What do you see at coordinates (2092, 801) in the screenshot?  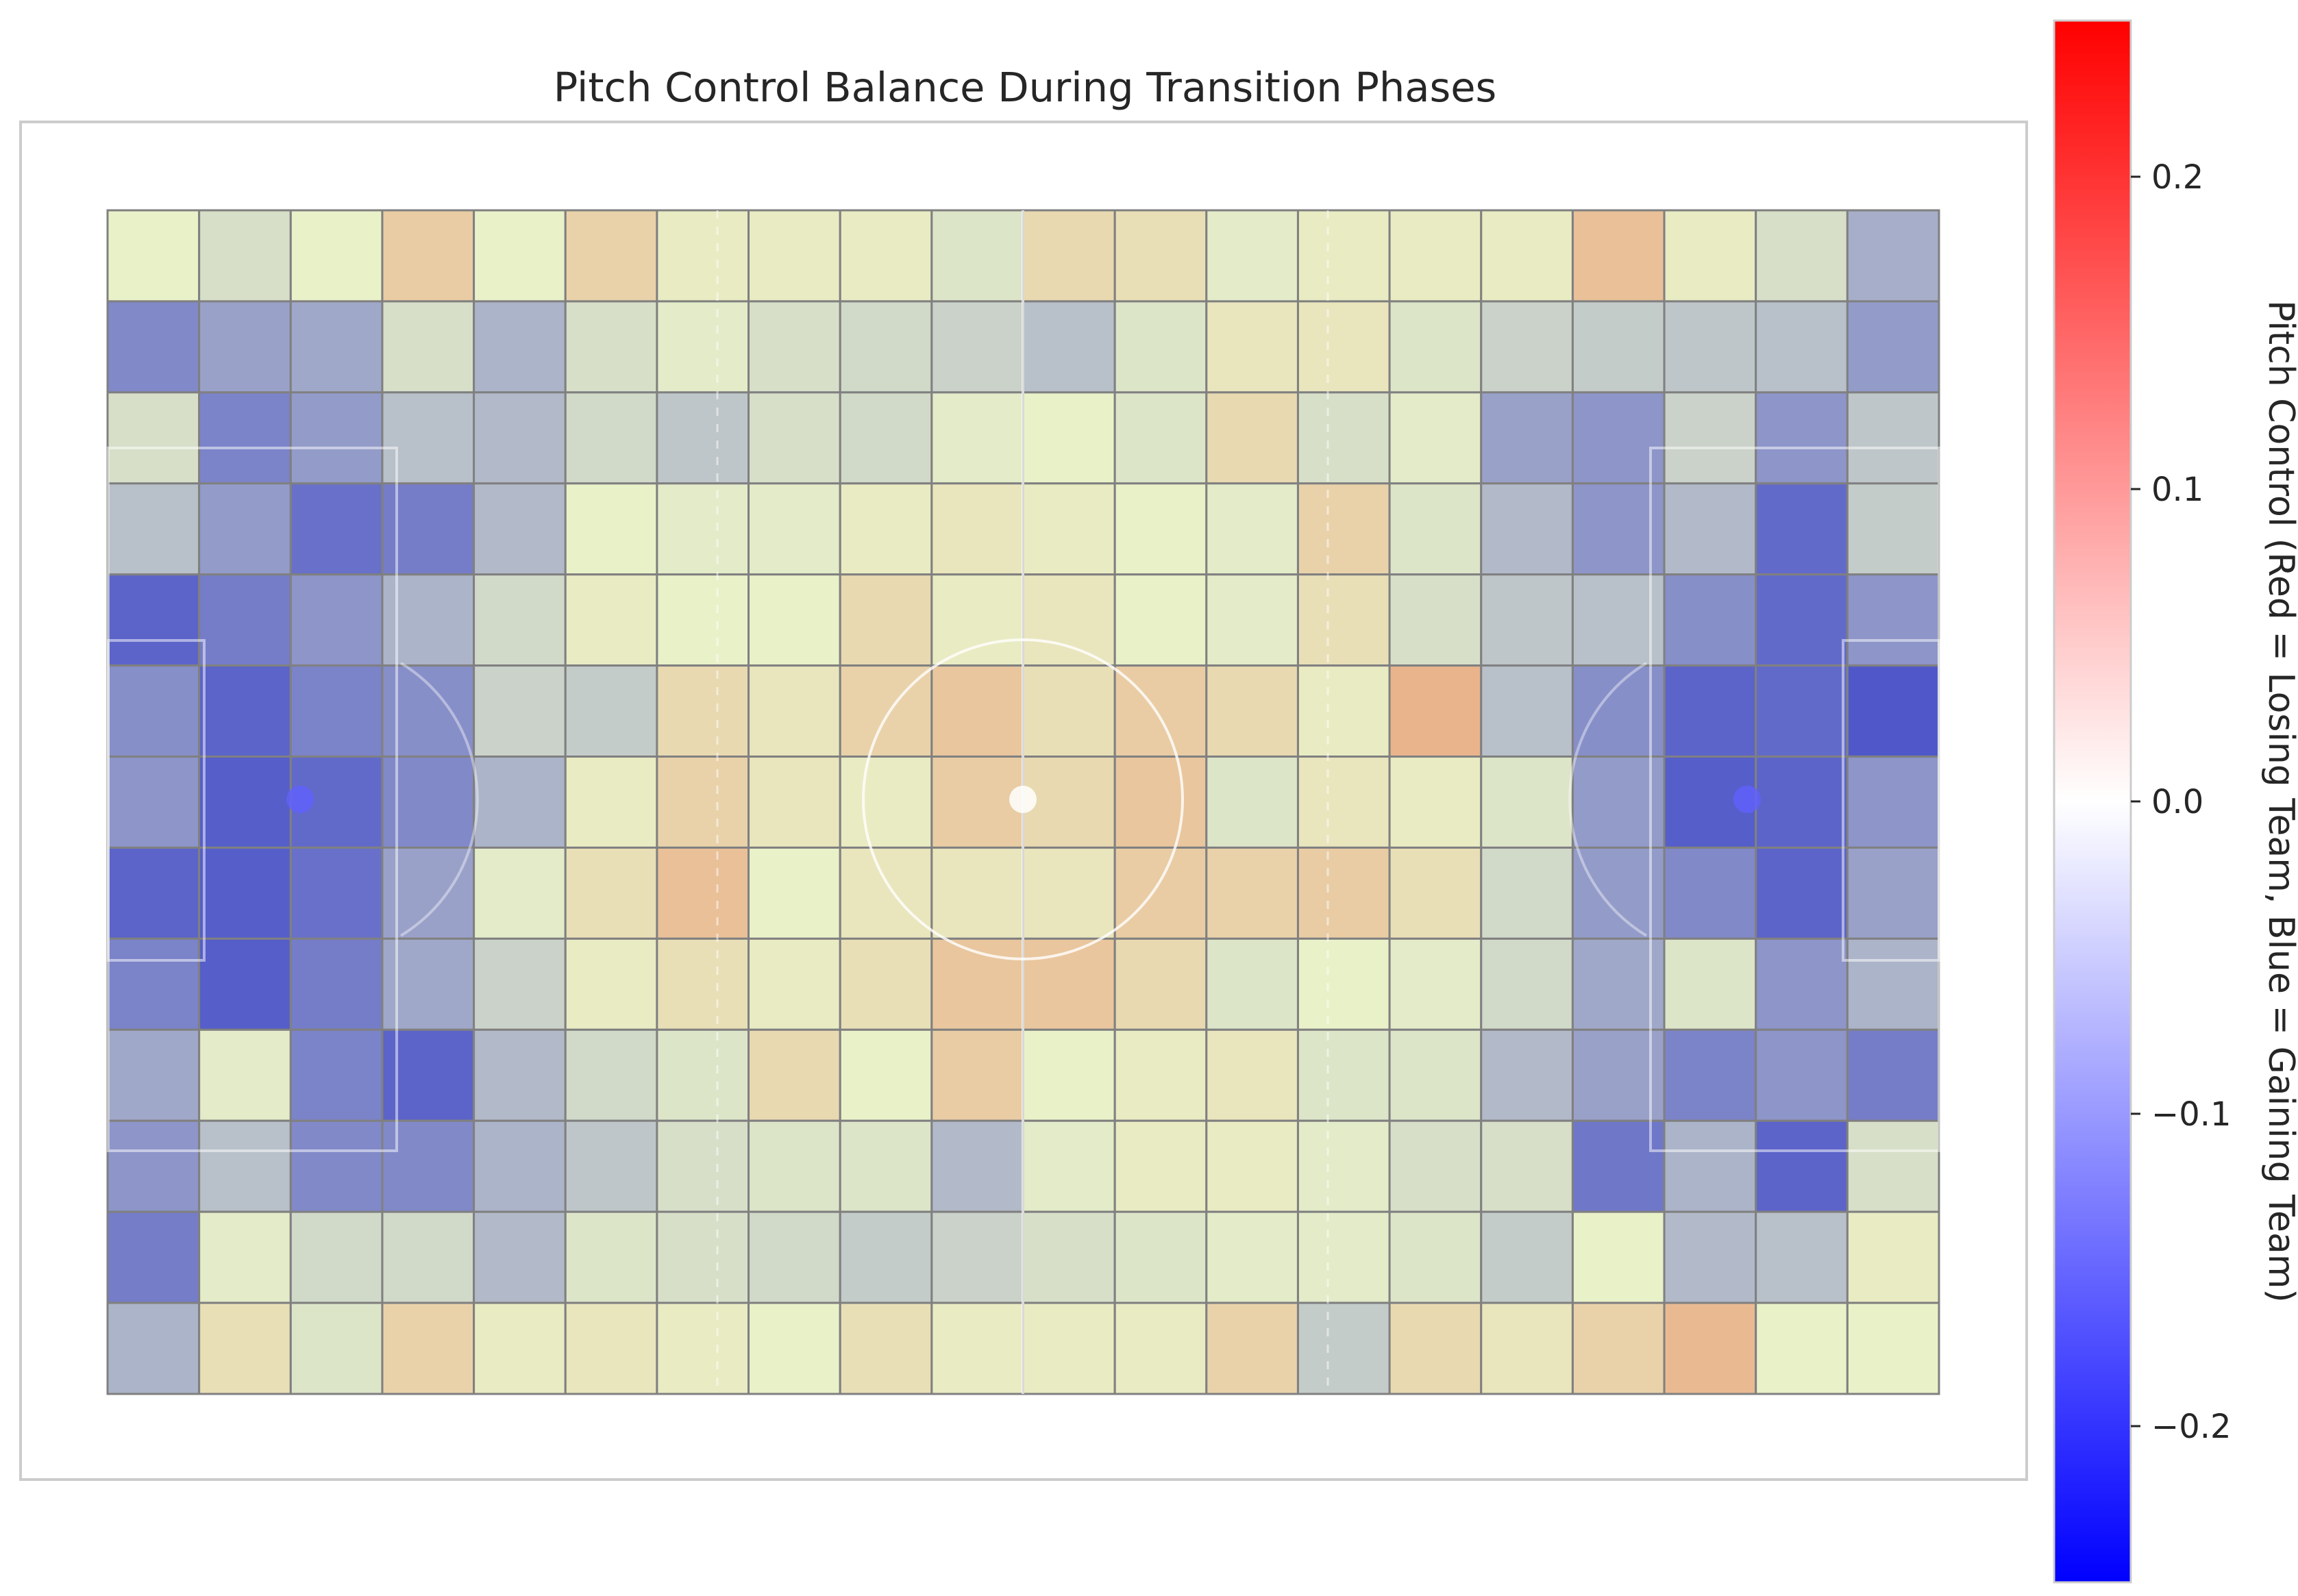 I see `colorbar` at bounding box center [2092, 801].